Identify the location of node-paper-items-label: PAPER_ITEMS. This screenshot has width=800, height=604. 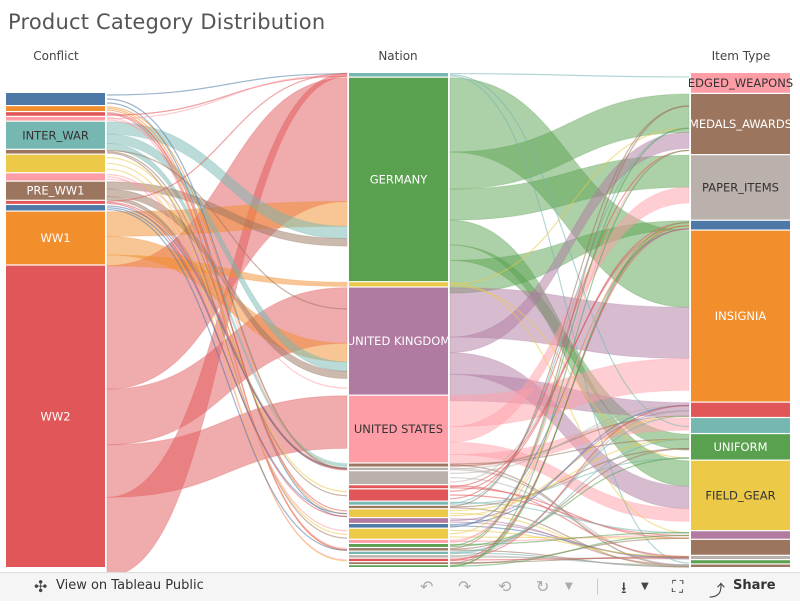
(740, 187).